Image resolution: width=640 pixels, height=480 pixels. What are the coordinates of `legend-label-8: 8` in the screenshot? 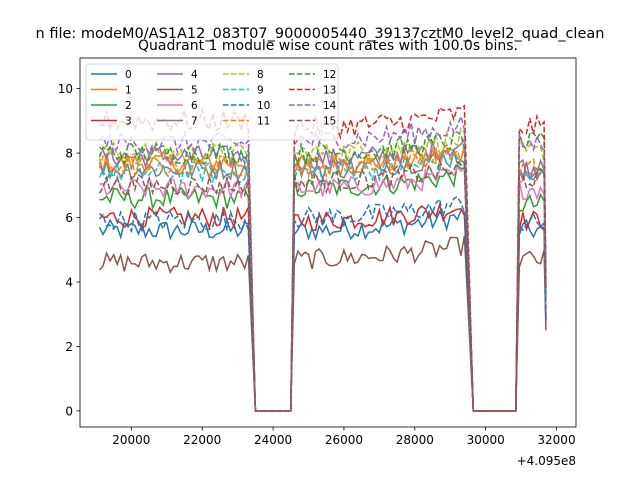 It's located at (260, 75).